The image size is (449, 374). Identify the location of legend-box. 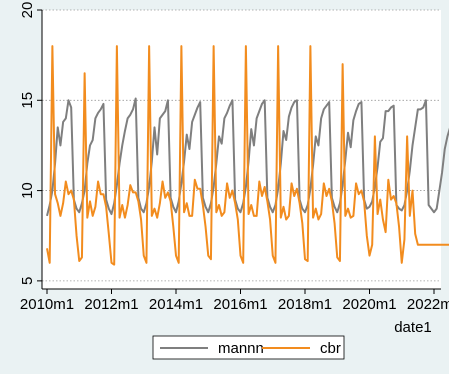
(248, 347).